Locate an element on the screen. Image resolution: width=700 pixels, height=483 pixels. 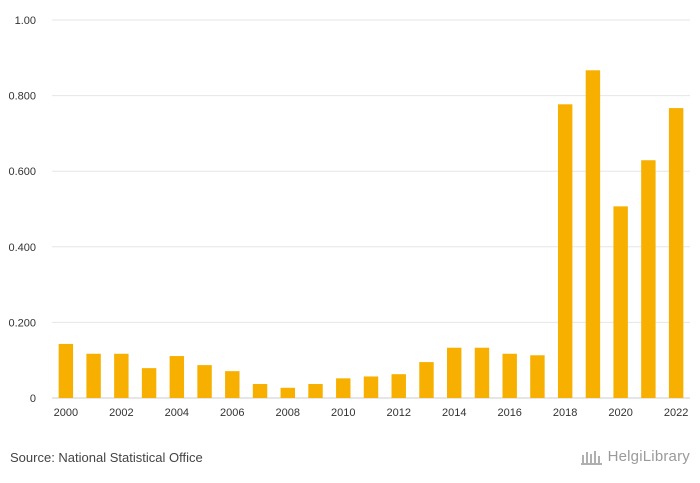
bar-2005 is located at coordinates (204, 381).